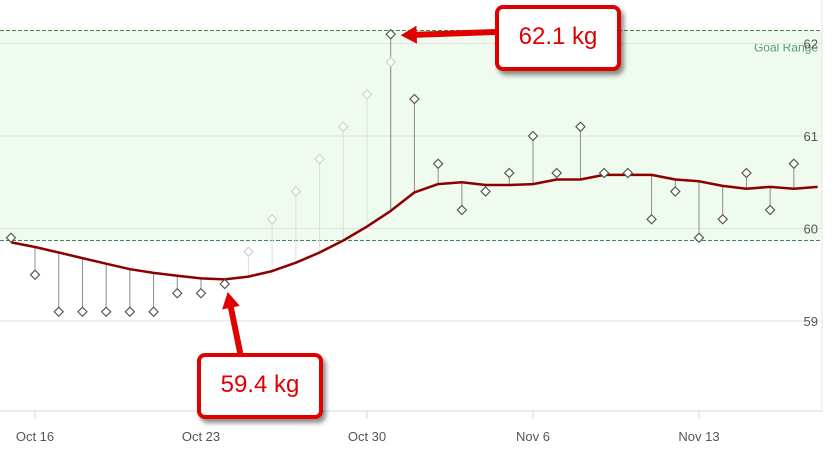 The image size is (839, 451). What do you see at coordinates (231, 301) in the screenshot?
I see `annotation-min-arrow-head` at bounding box center [231, 301].